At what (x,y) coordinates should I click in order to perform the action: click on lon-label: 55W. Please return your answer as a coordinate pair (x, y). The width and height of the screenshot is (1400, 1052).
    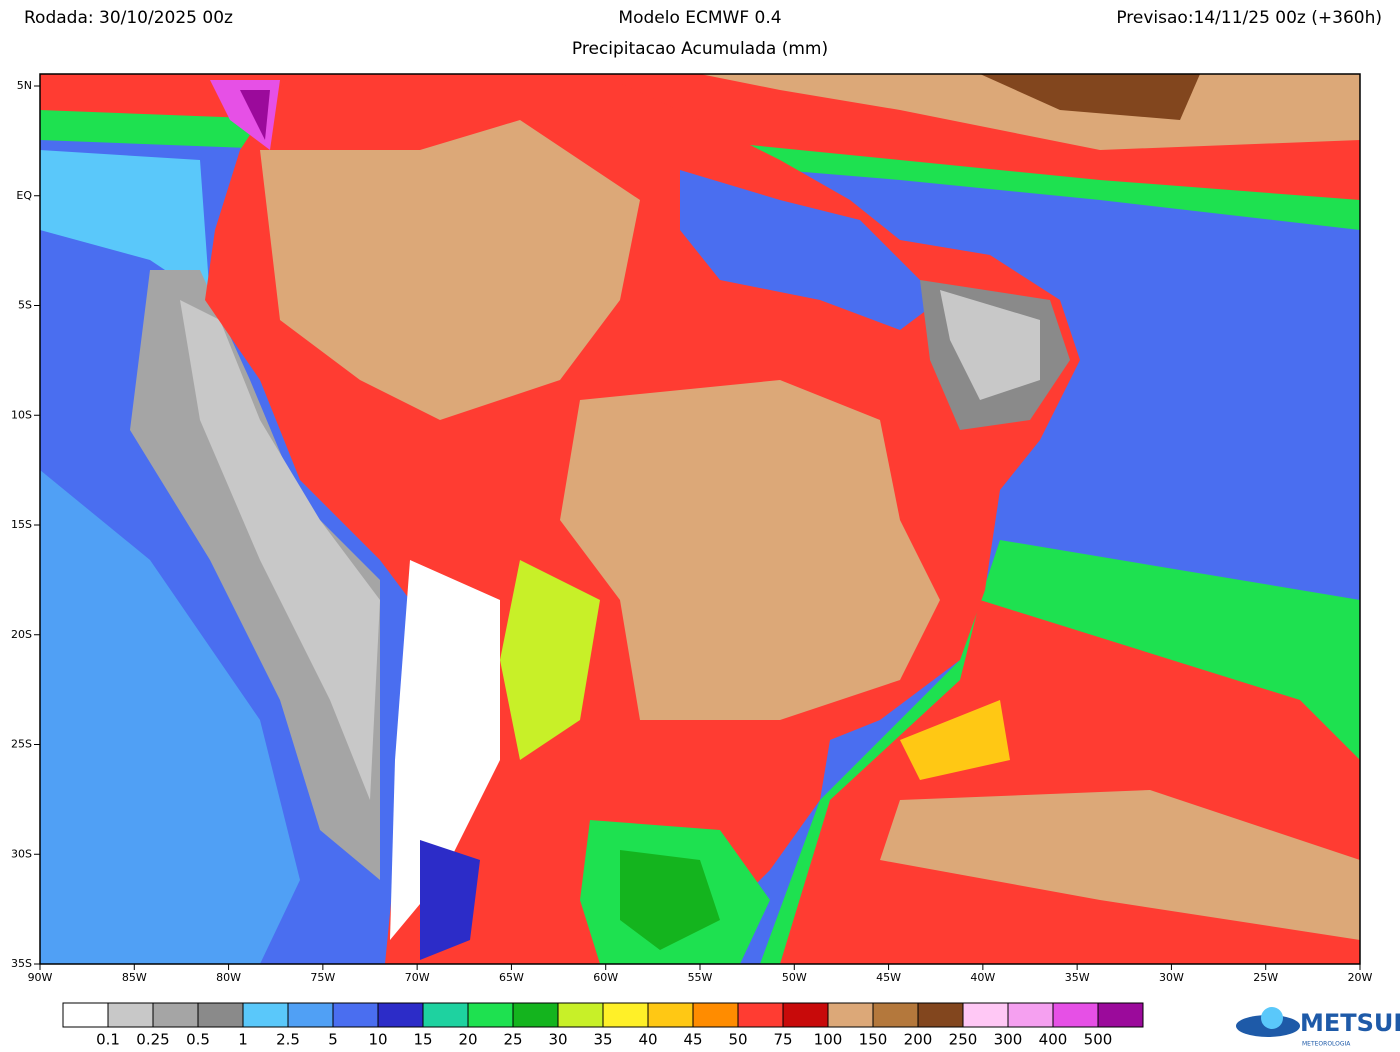
    Looking at the image, I should click on (700, 977).